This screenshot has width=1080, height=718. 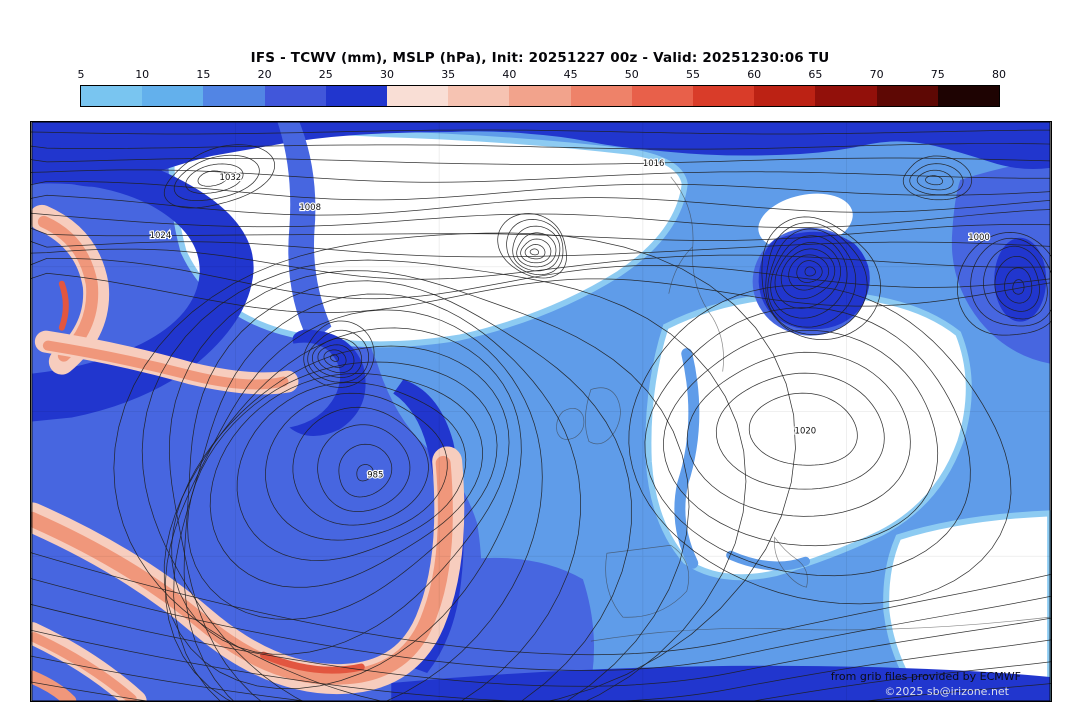 I want to click on colorbar-tick-label: 25, so click(x=325, y=74).